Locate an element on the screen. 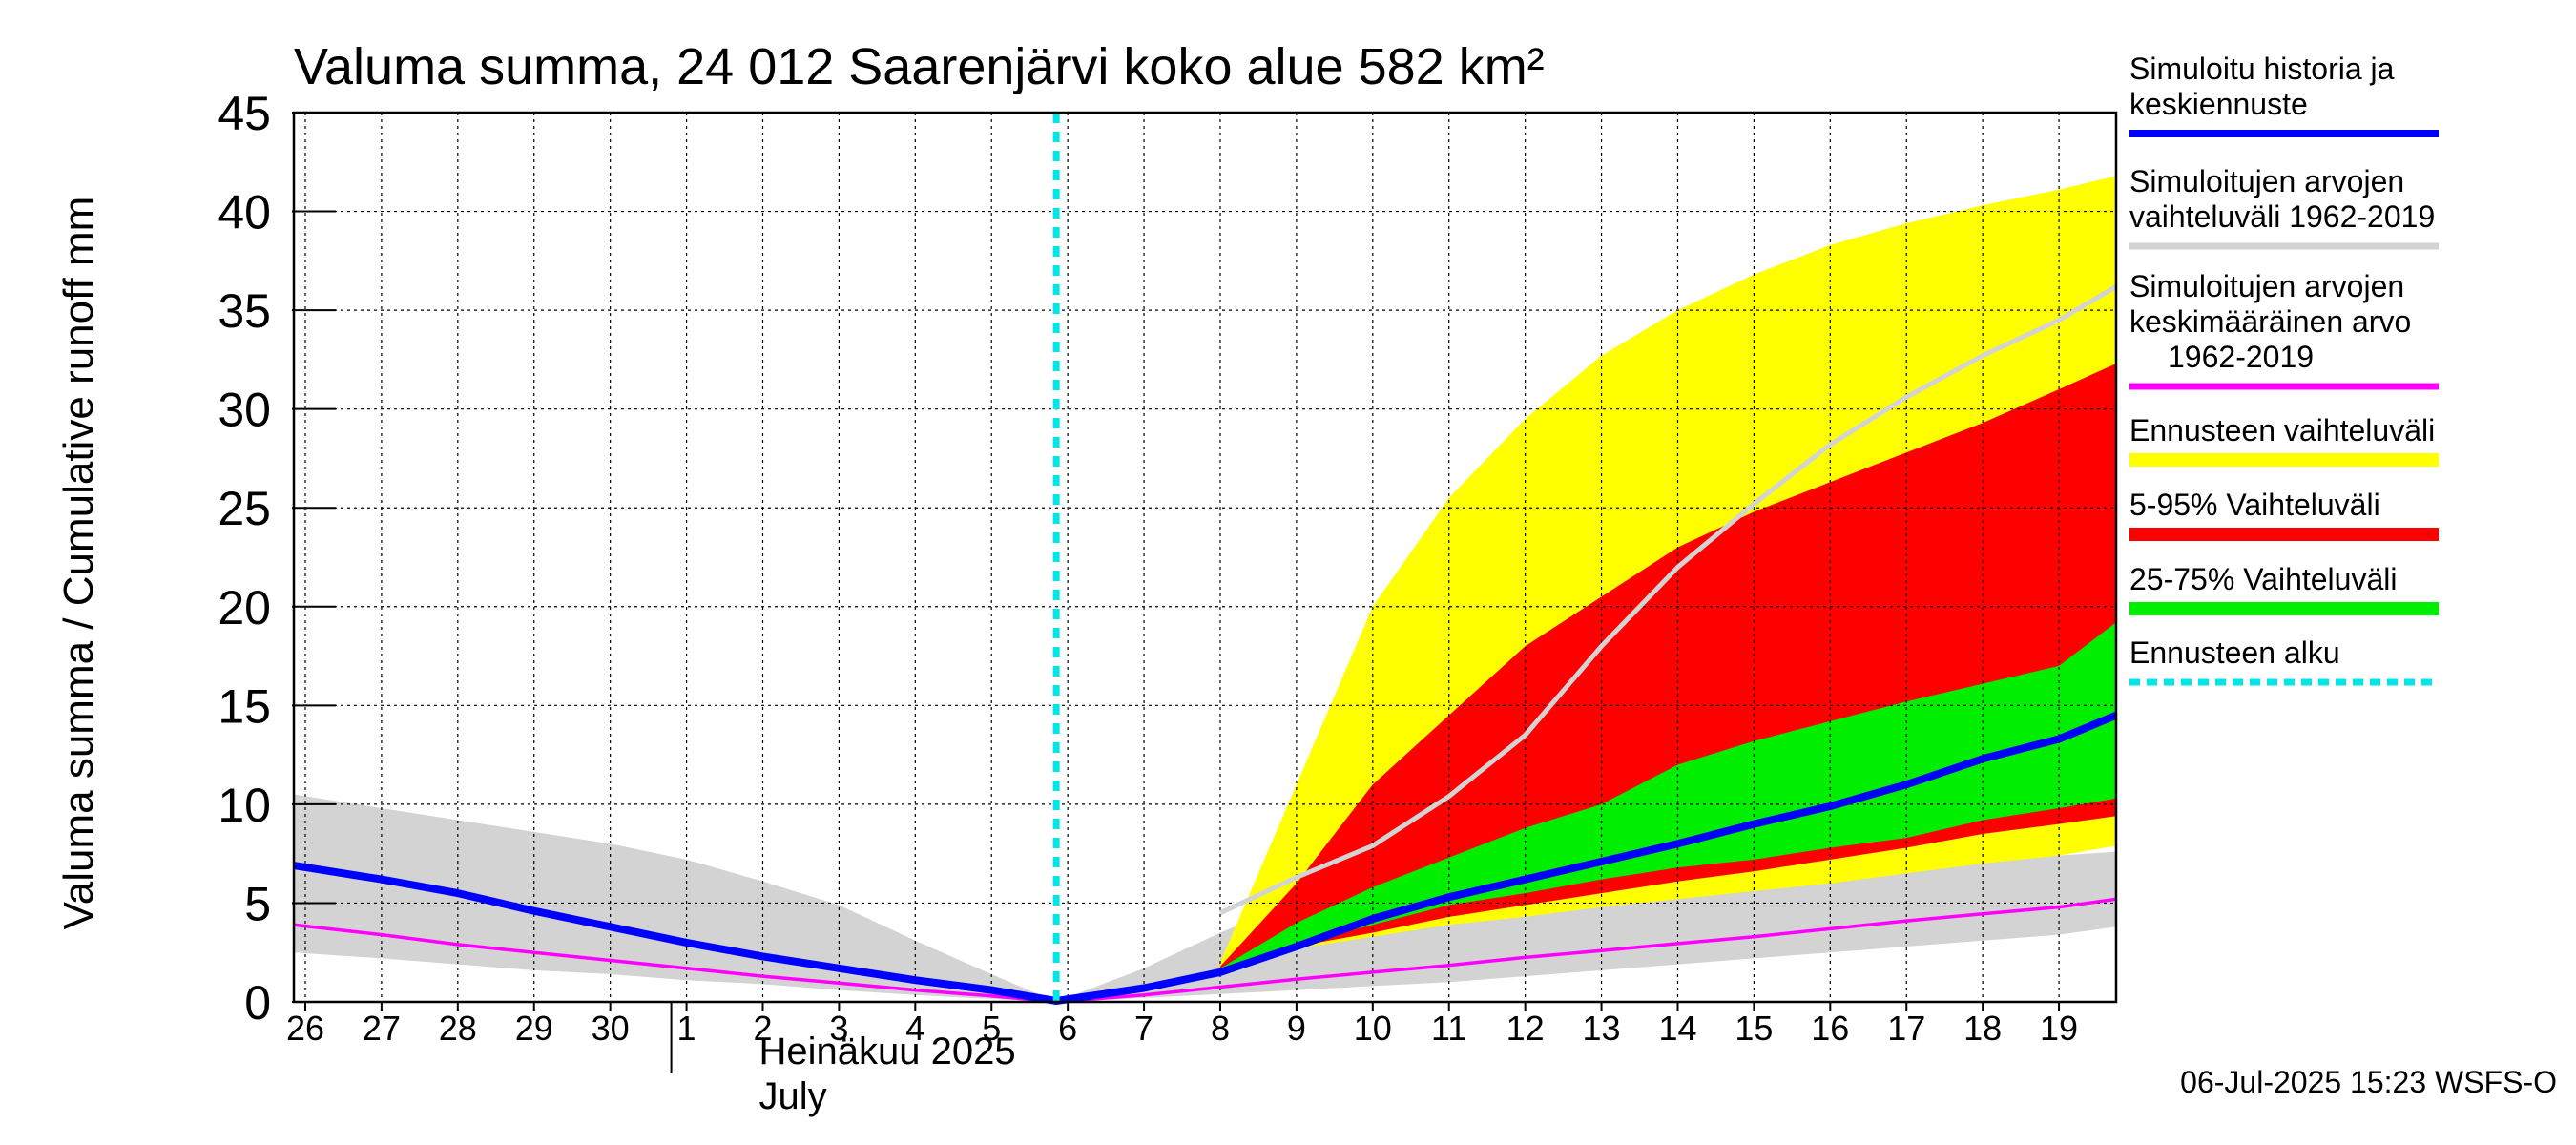 Image resolution: width=2576 pixels, height=1145 pixels. legend-label: Ennusteen vaihteluväli is located at coordinates (2282, 431).